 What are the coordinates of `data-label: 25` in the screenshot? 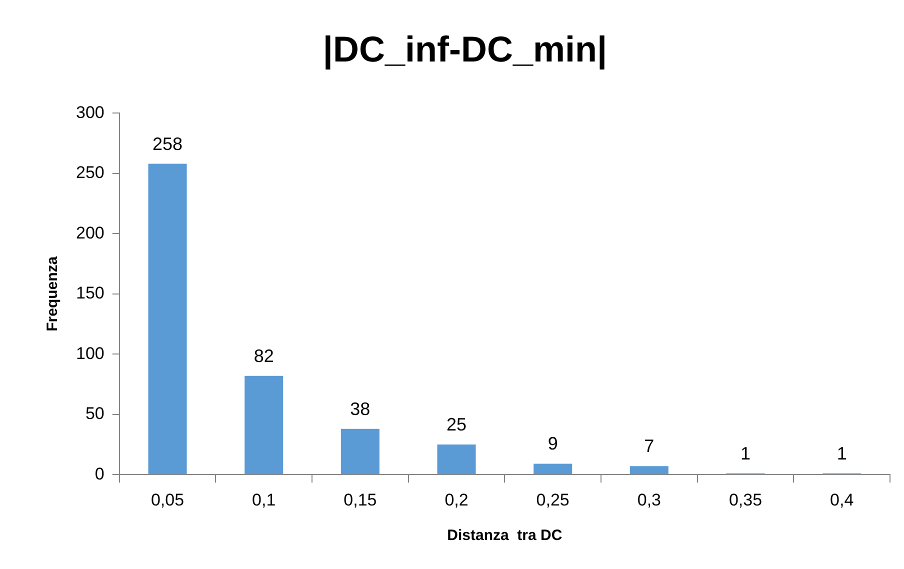 It's located at (456, 424).